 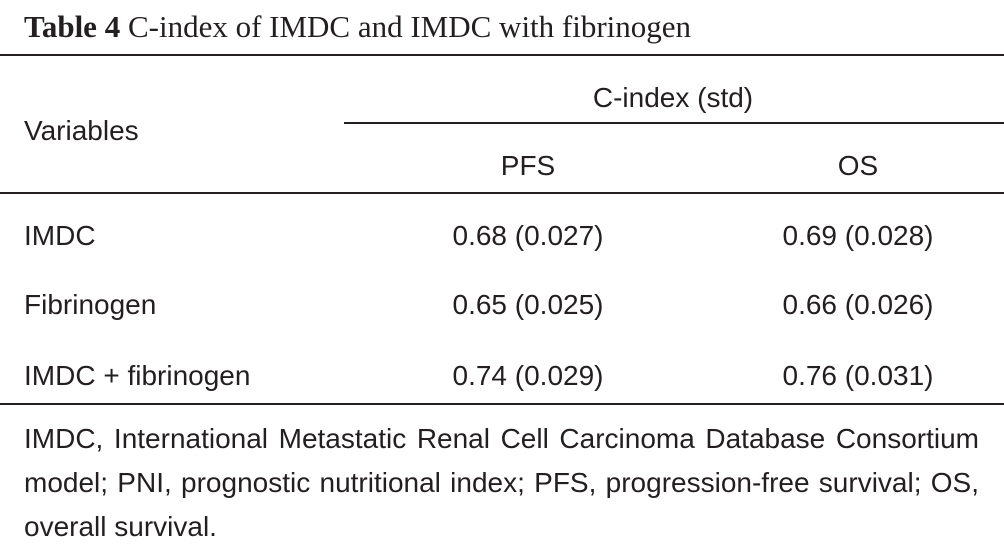 I want to click on group-header-rule, so click(x=674, y=123).